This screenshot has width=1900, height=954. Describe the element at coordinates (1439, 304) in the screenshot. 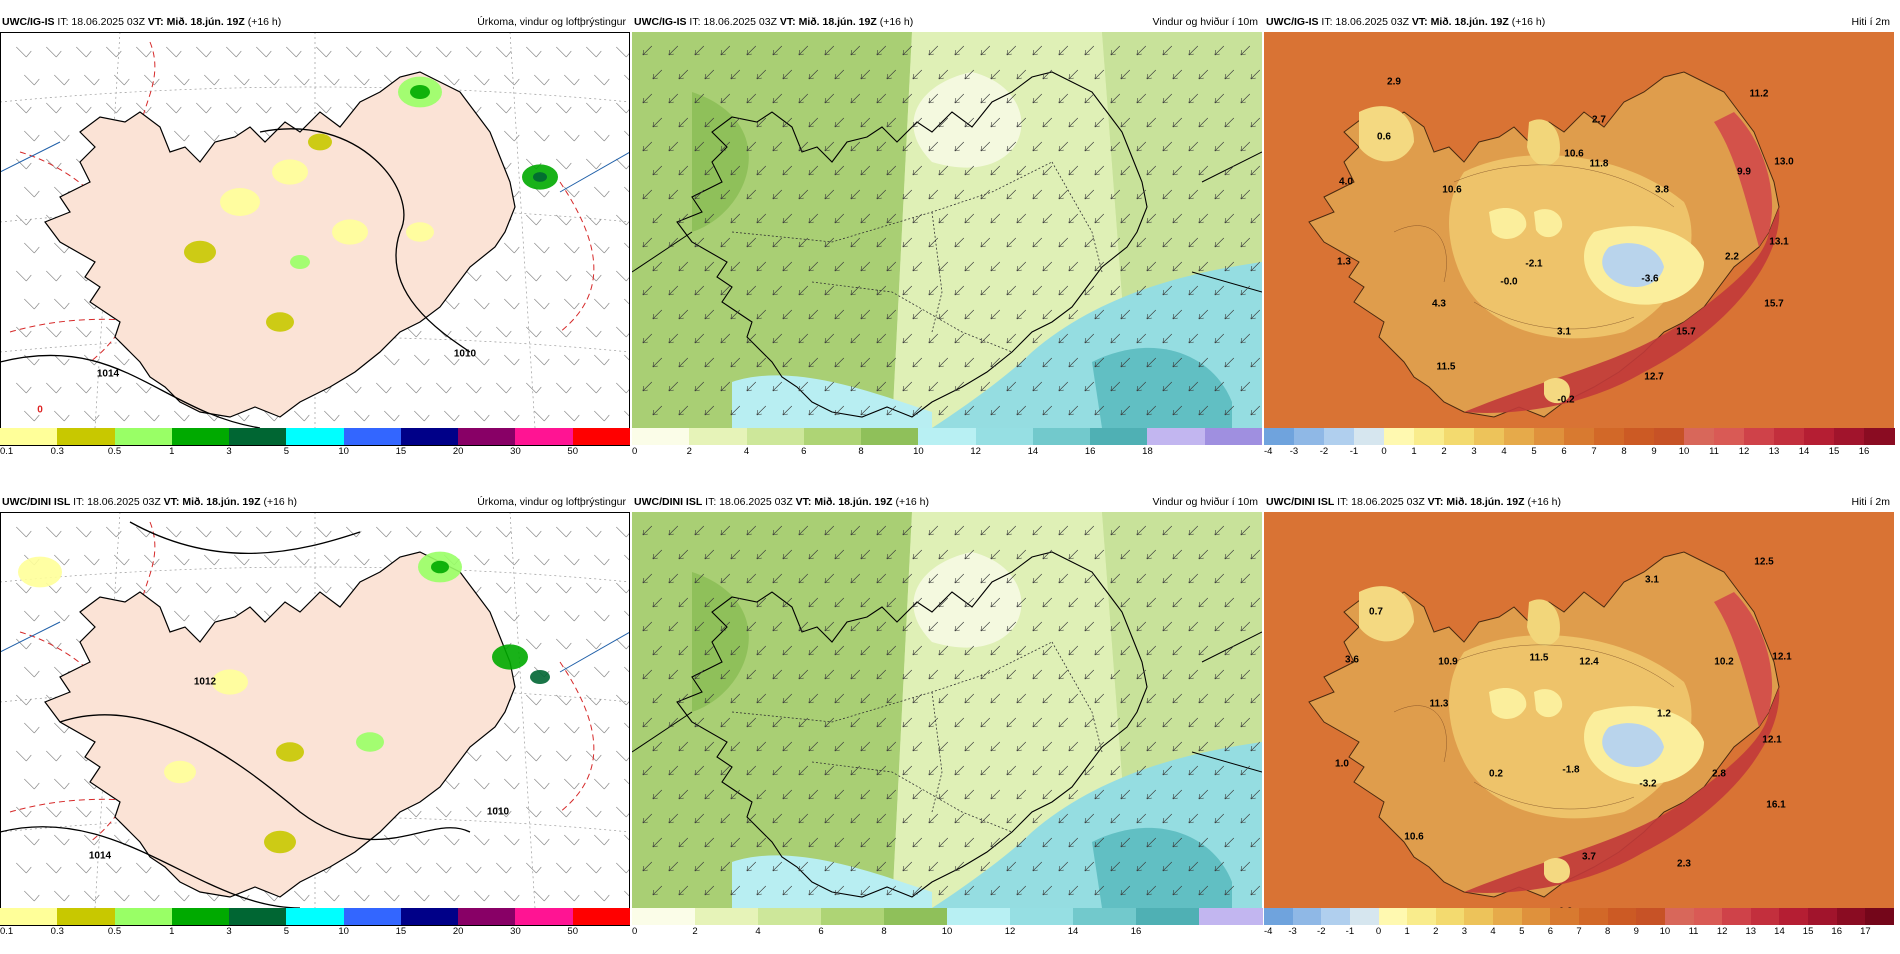

I see `map-value-label: 4.3` at that location.